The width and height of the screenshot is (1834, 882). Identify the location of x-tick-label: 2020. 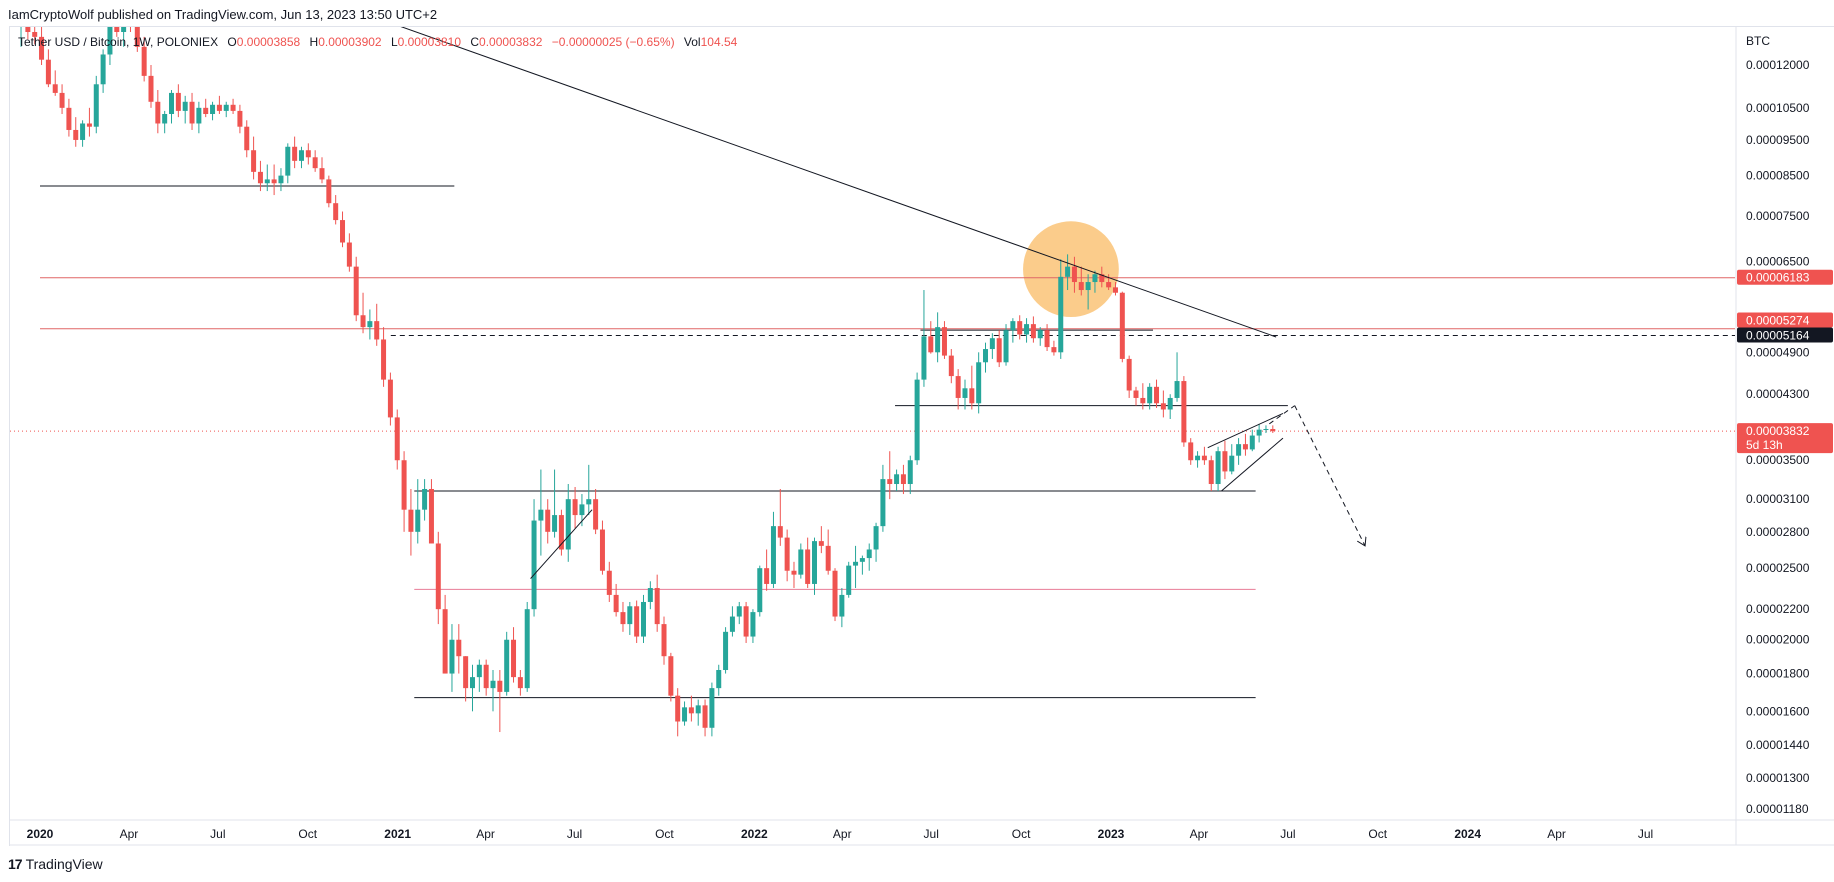
(40, 834).